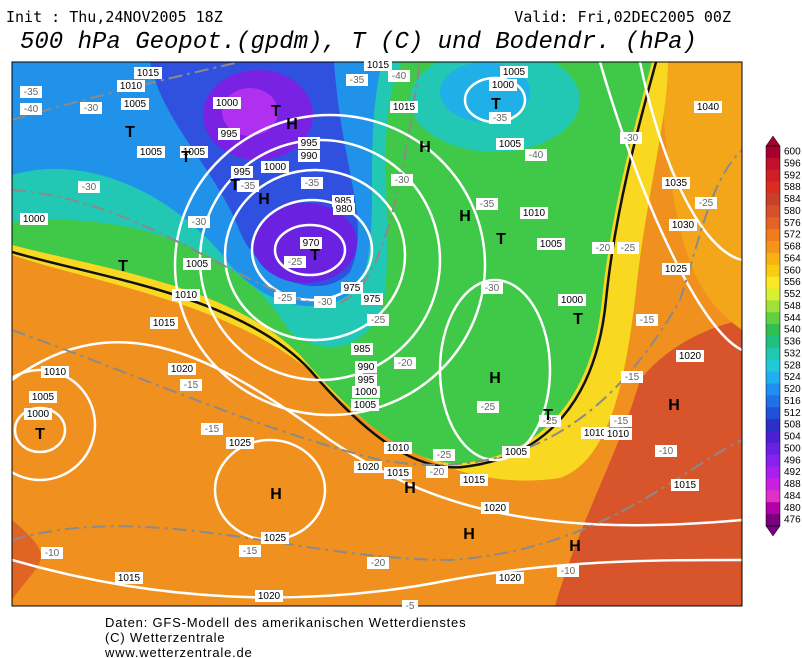 This screenshot has width=802, height=658. What do you see at coordinates (248, 186) in the screenshot?
I see `temperature-label: -35` at bounding box center [248, 186].